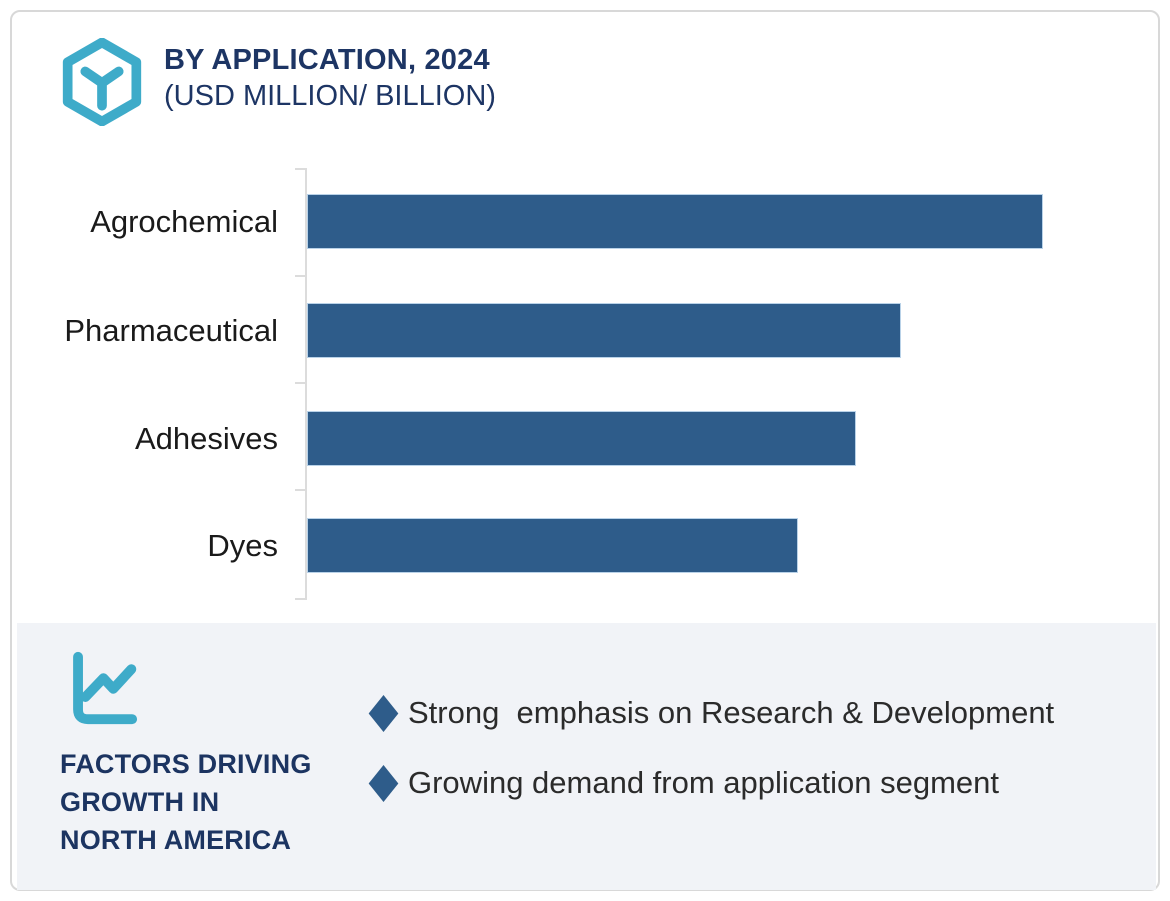 The height and width of the screenshot is (901, 1170). What do you see at coordinates (176, 840) in the screenshot?
I see `factors-heading-line: NORTH AMERICA` at bounding box center [176, 840].